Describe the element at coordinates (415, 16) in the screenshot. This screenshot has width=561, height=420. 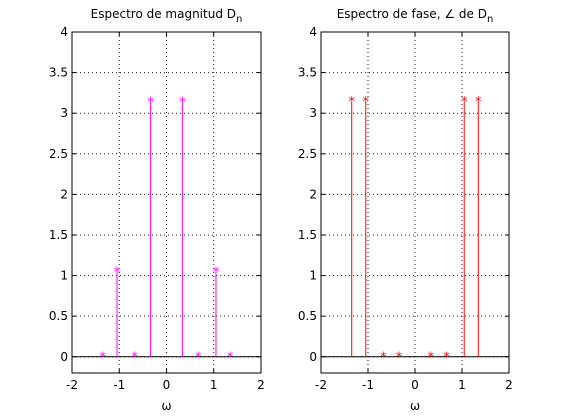
I see `plot-title: Espectro de fase, ∠ de Dn` at that location.